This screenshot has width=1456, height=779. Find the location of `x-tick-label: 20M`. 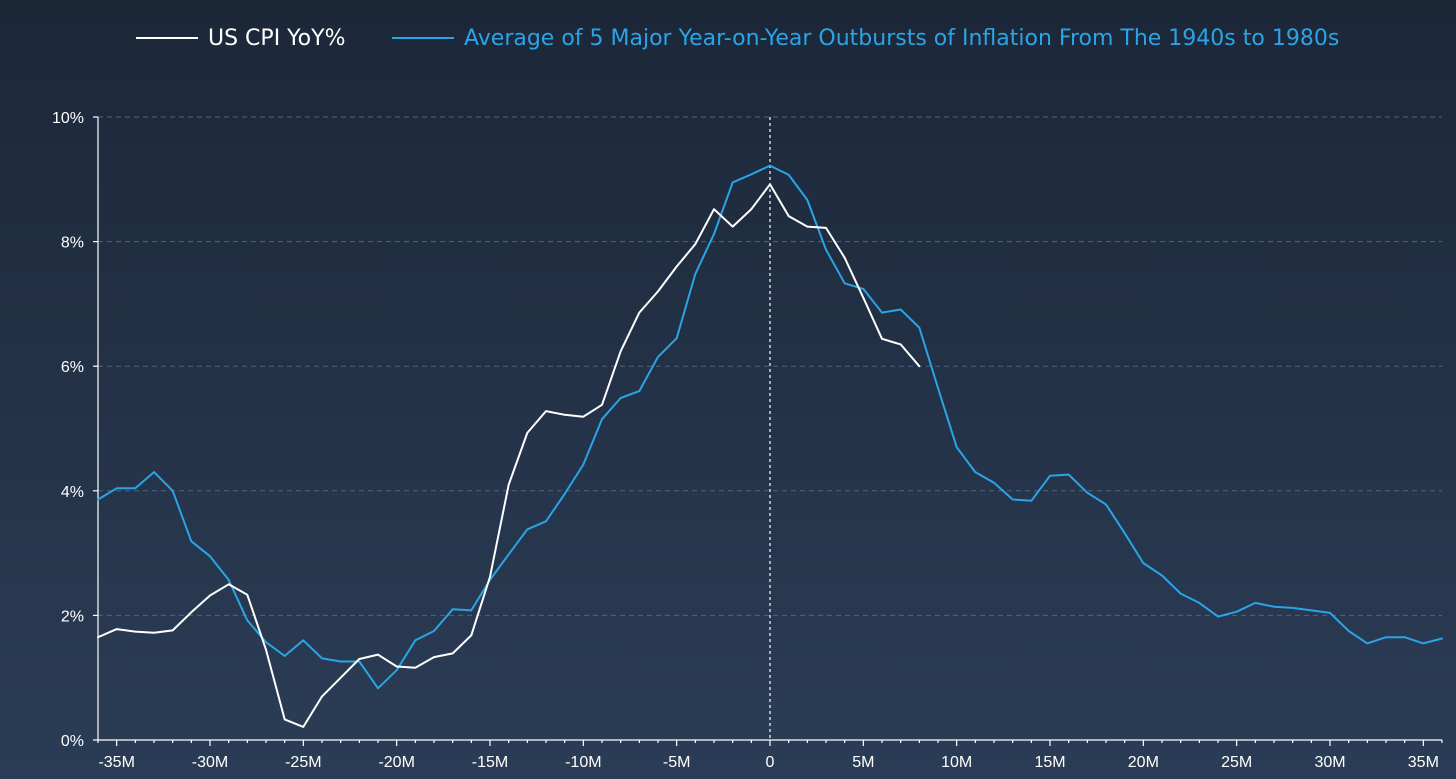

x-tick-label: 20M is located at coordinates (1143, 762).